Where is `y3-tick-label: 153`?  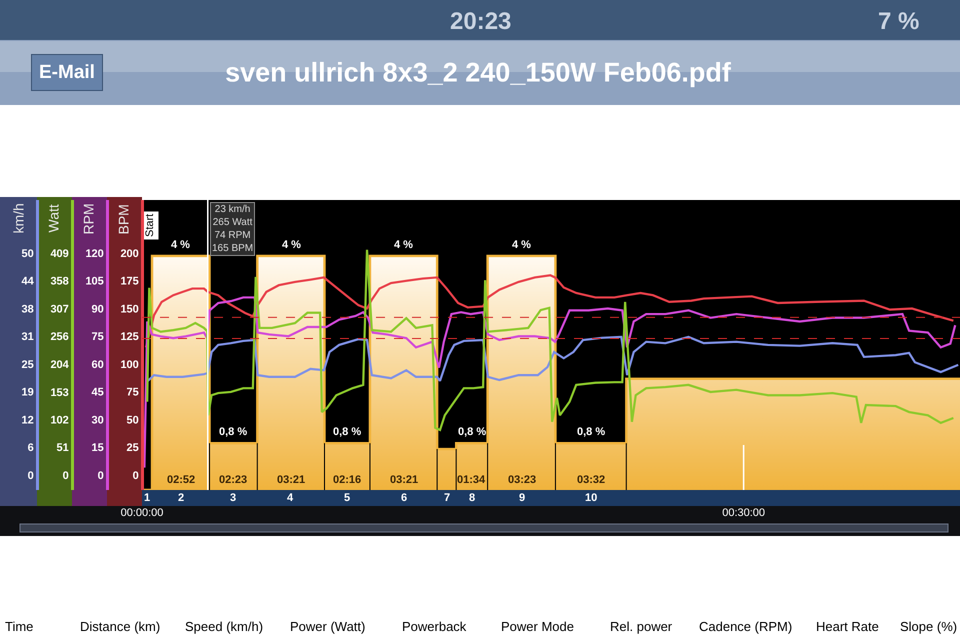 y3-tick-label: 153 is located at coordinates (59, 392).